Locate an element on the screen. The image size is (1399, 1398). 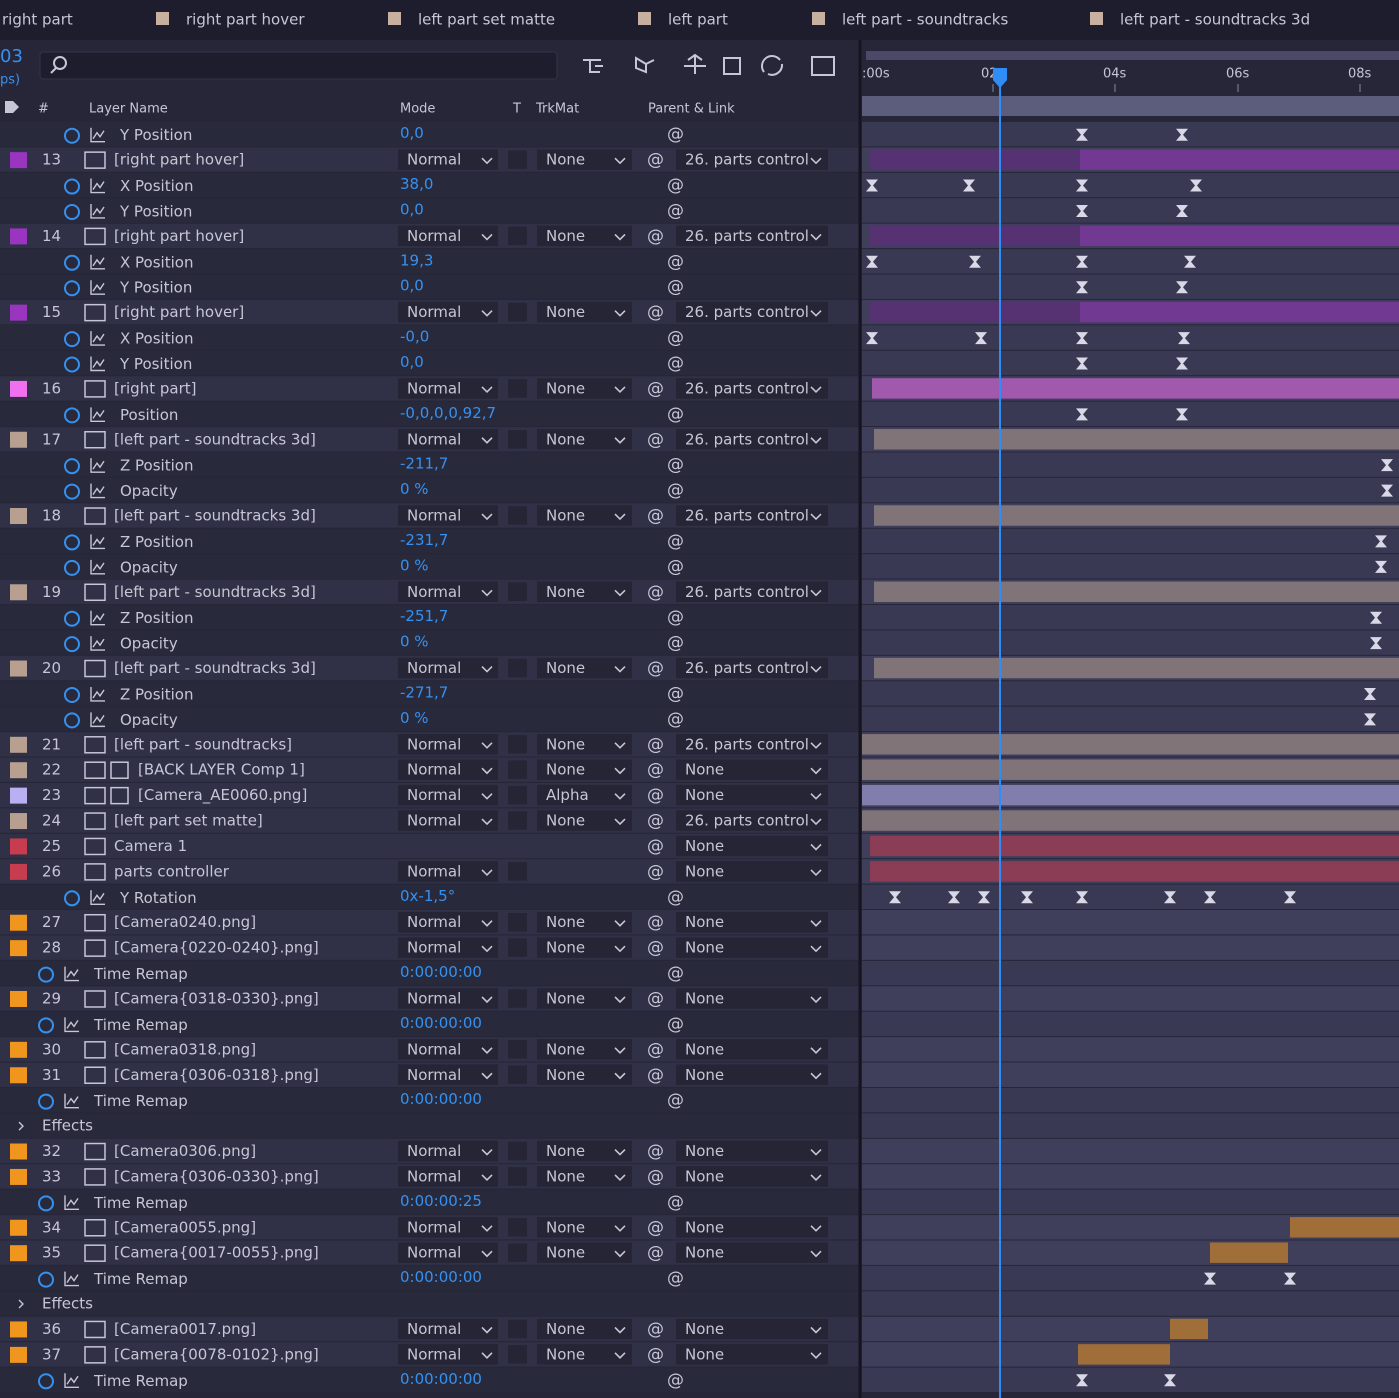
layer-name: [left part - soundtracks 3d] is located at coordinates (215, 516).